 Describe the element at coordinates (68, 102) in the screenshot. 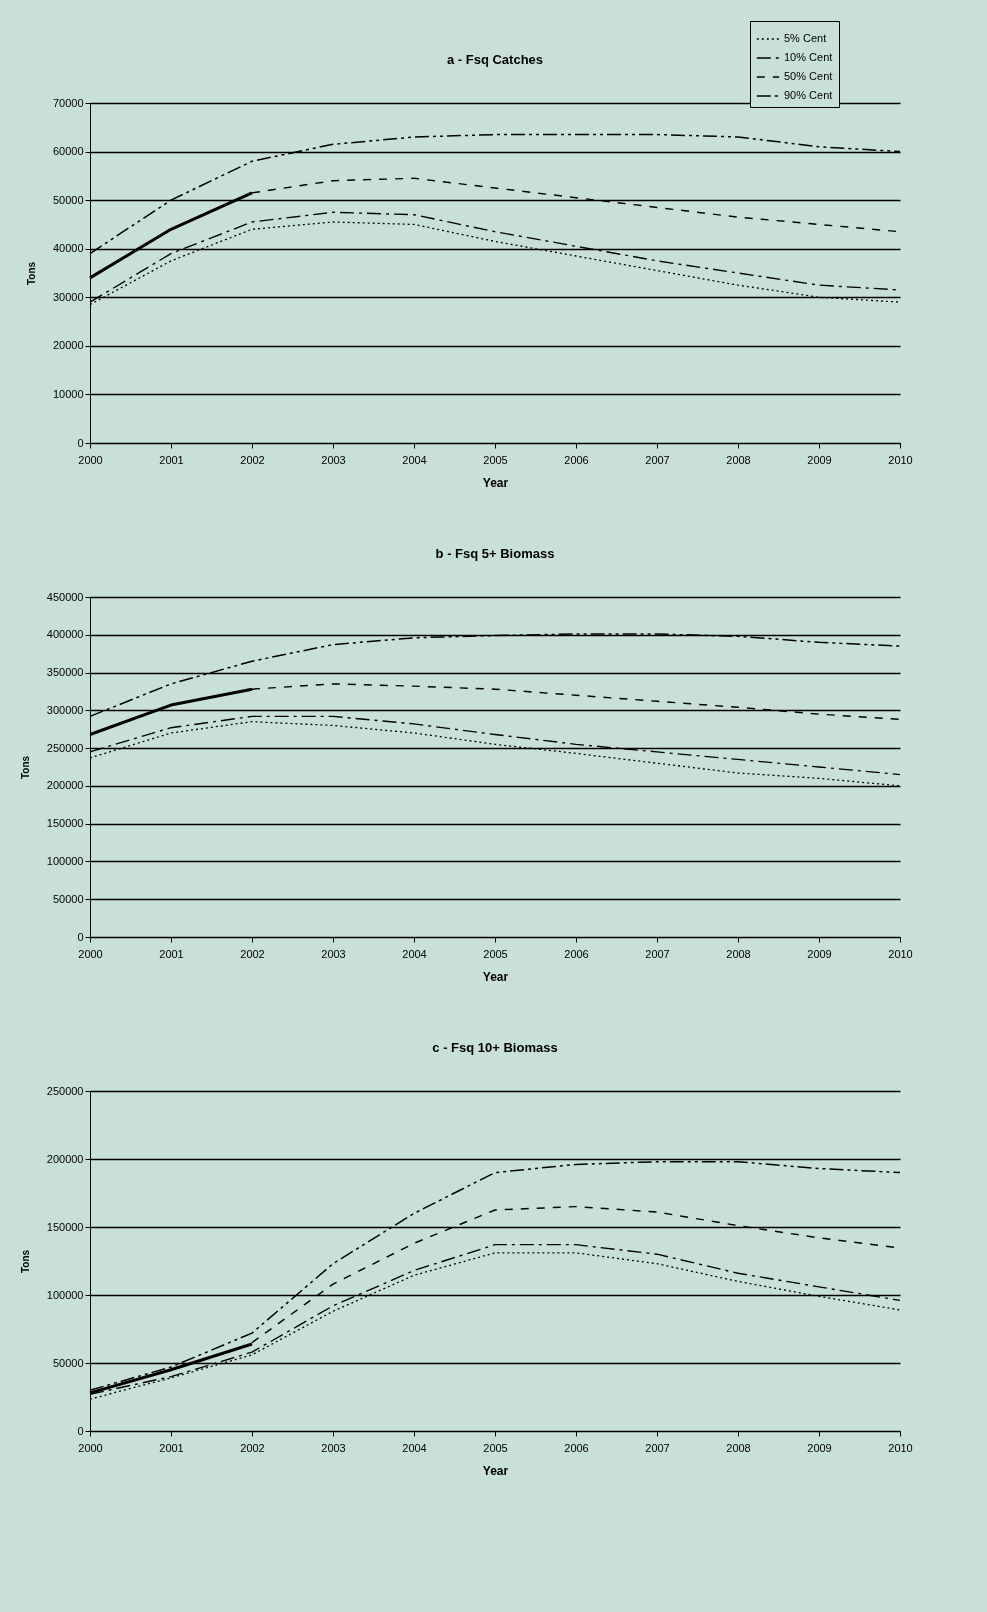

I see `y-tick-label: 70000` at that location.